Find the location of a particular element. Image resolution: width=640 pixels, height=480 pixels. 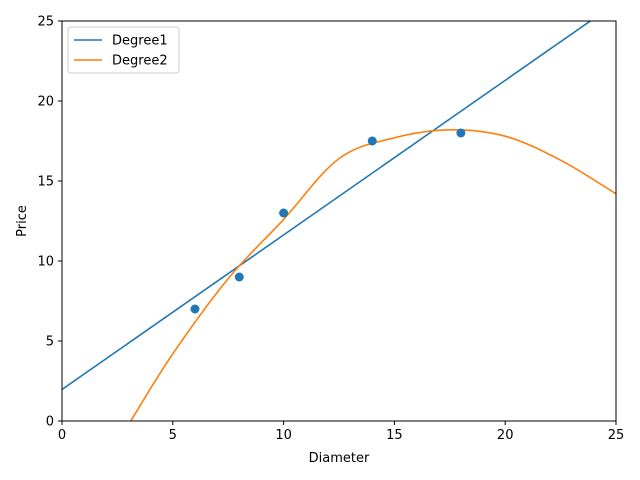

x-tick-label: 25 is located at coordinates (616, 435).